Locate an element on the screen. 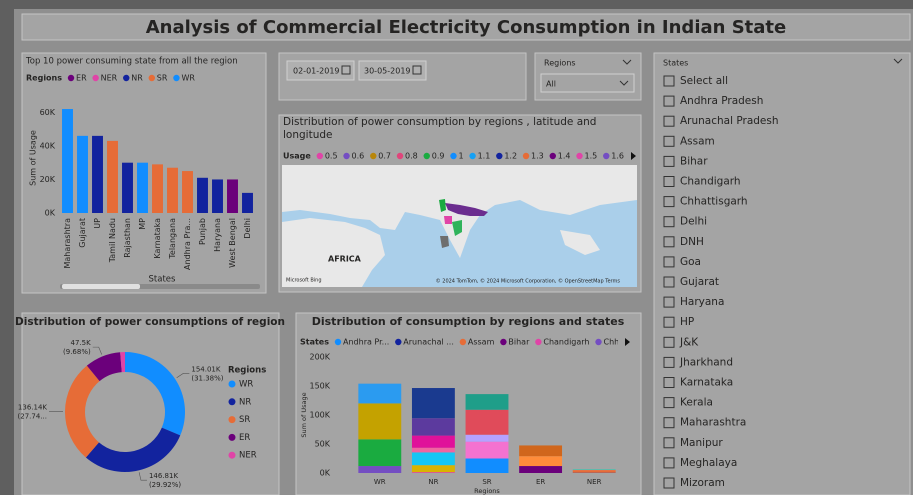 This screenshot has width=913, height=495. state-option: Karnataka is located at coordinates (706, 383).